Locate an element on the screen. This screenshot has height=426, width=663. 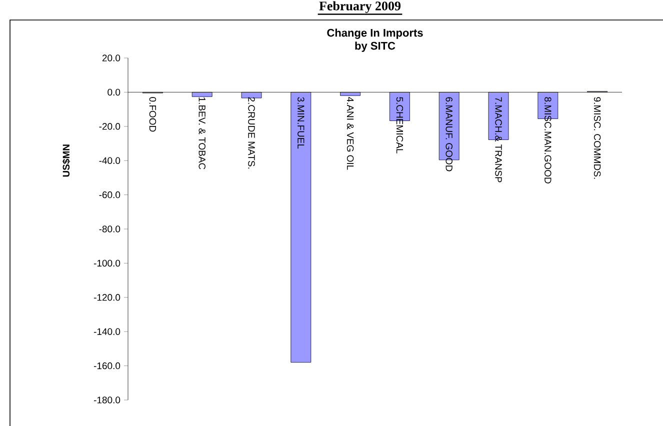
chart-subtitle: by SITC is located at coordinates (375, 47).